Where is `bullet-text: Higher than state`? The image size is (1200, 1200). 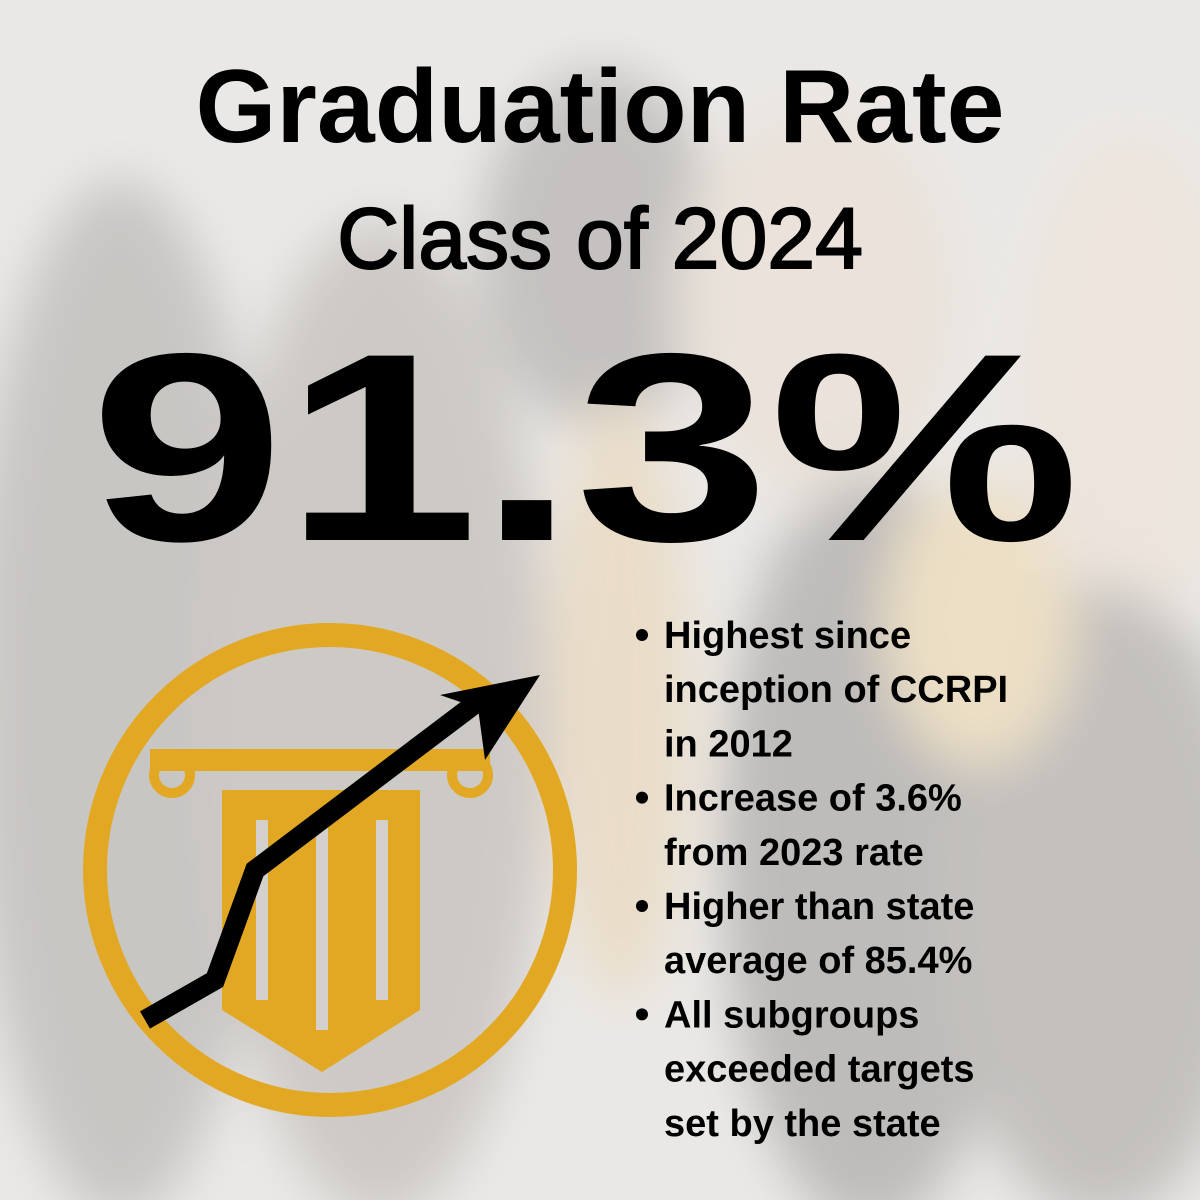 bullet-text: Higher than state is located at coordinates (819, 907).